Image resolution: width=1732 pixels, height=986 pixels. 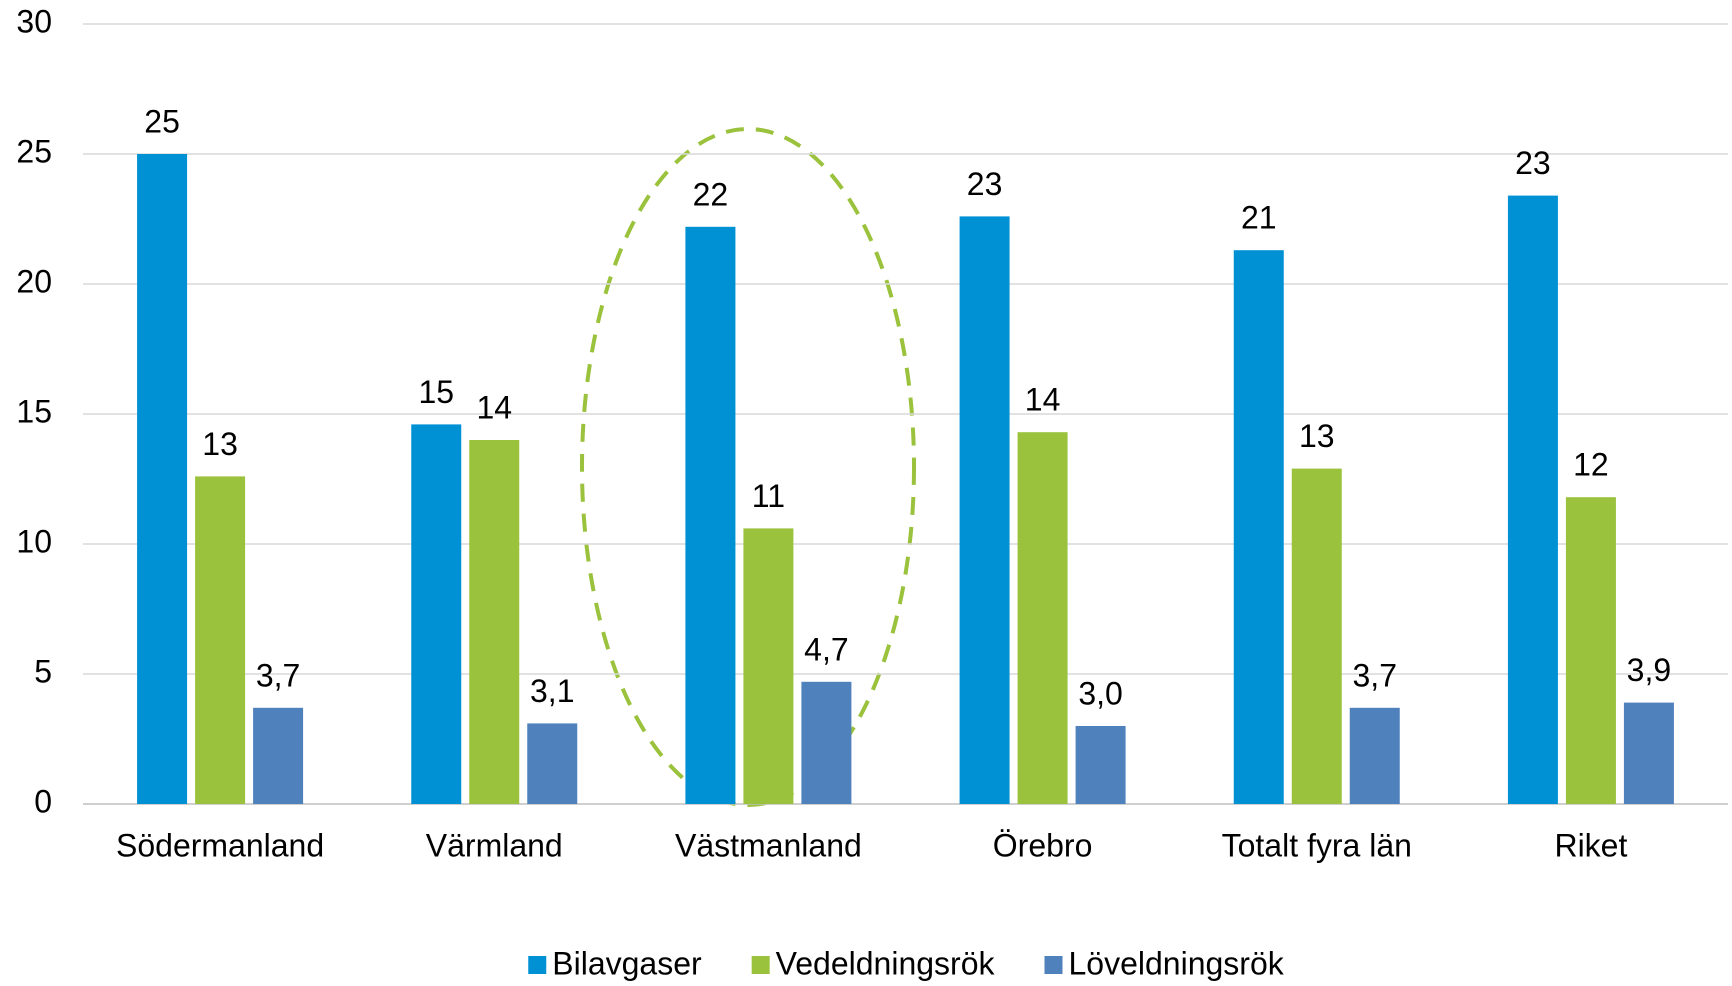 I want to click on x-tick-label: Västmanland, so click(x=768, y=845).